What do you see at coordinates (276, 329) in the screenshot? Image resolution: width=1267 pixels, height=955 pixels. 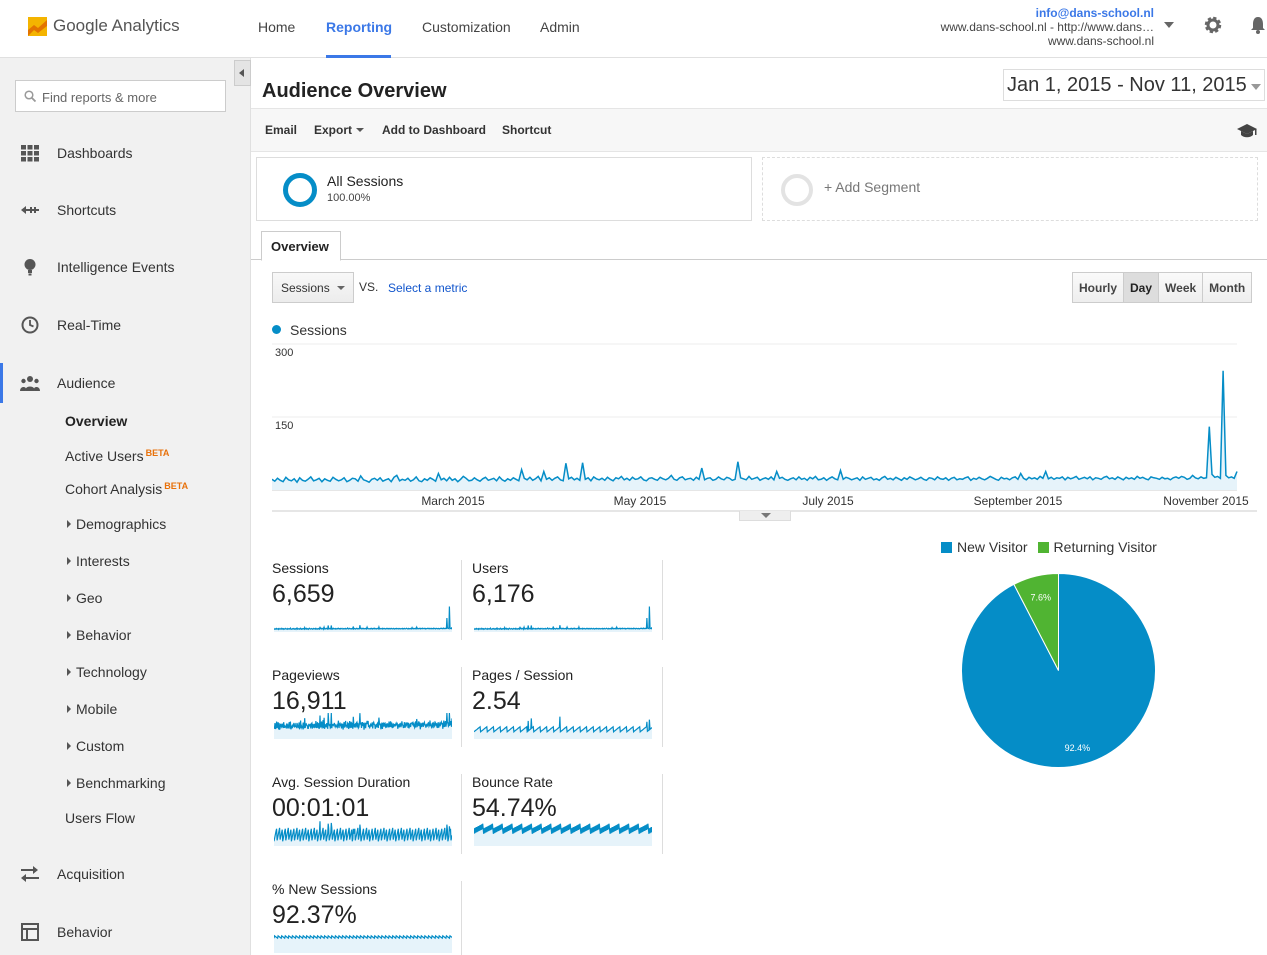 I see `legend-swatch` at bounding box center [276, 329].